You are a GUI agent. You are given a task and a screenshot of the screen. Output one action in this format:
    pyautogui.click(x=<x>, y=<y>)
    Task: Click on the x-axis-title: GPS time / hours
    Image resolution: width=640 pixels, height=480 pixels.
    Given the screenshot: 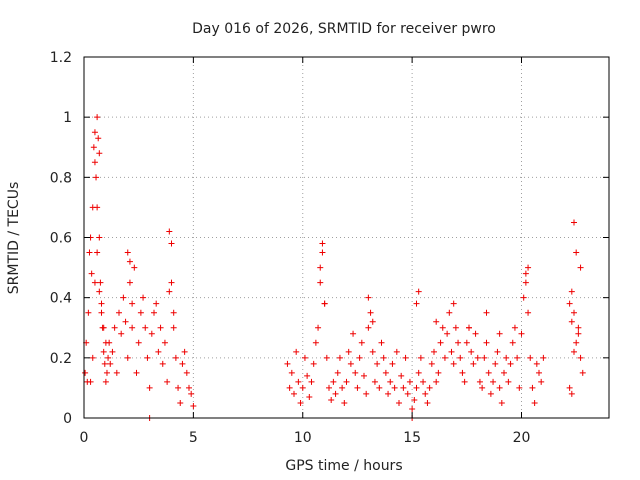 What is the action you would take?
    pyautogui.click(x=343, y=466)
    